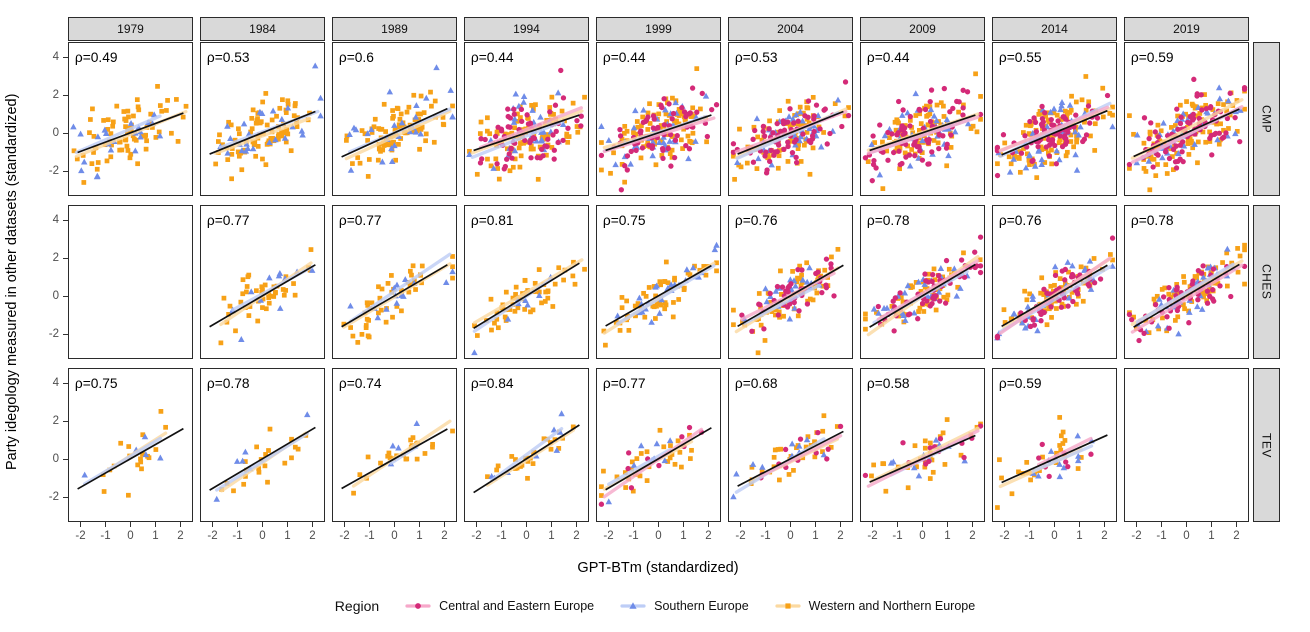 The height and width of the screenshot is (632, 1310). Describe the element at coordinates (922, 29) in the screenshot. I see `facet-strip-year-2009: 2009` at that location.